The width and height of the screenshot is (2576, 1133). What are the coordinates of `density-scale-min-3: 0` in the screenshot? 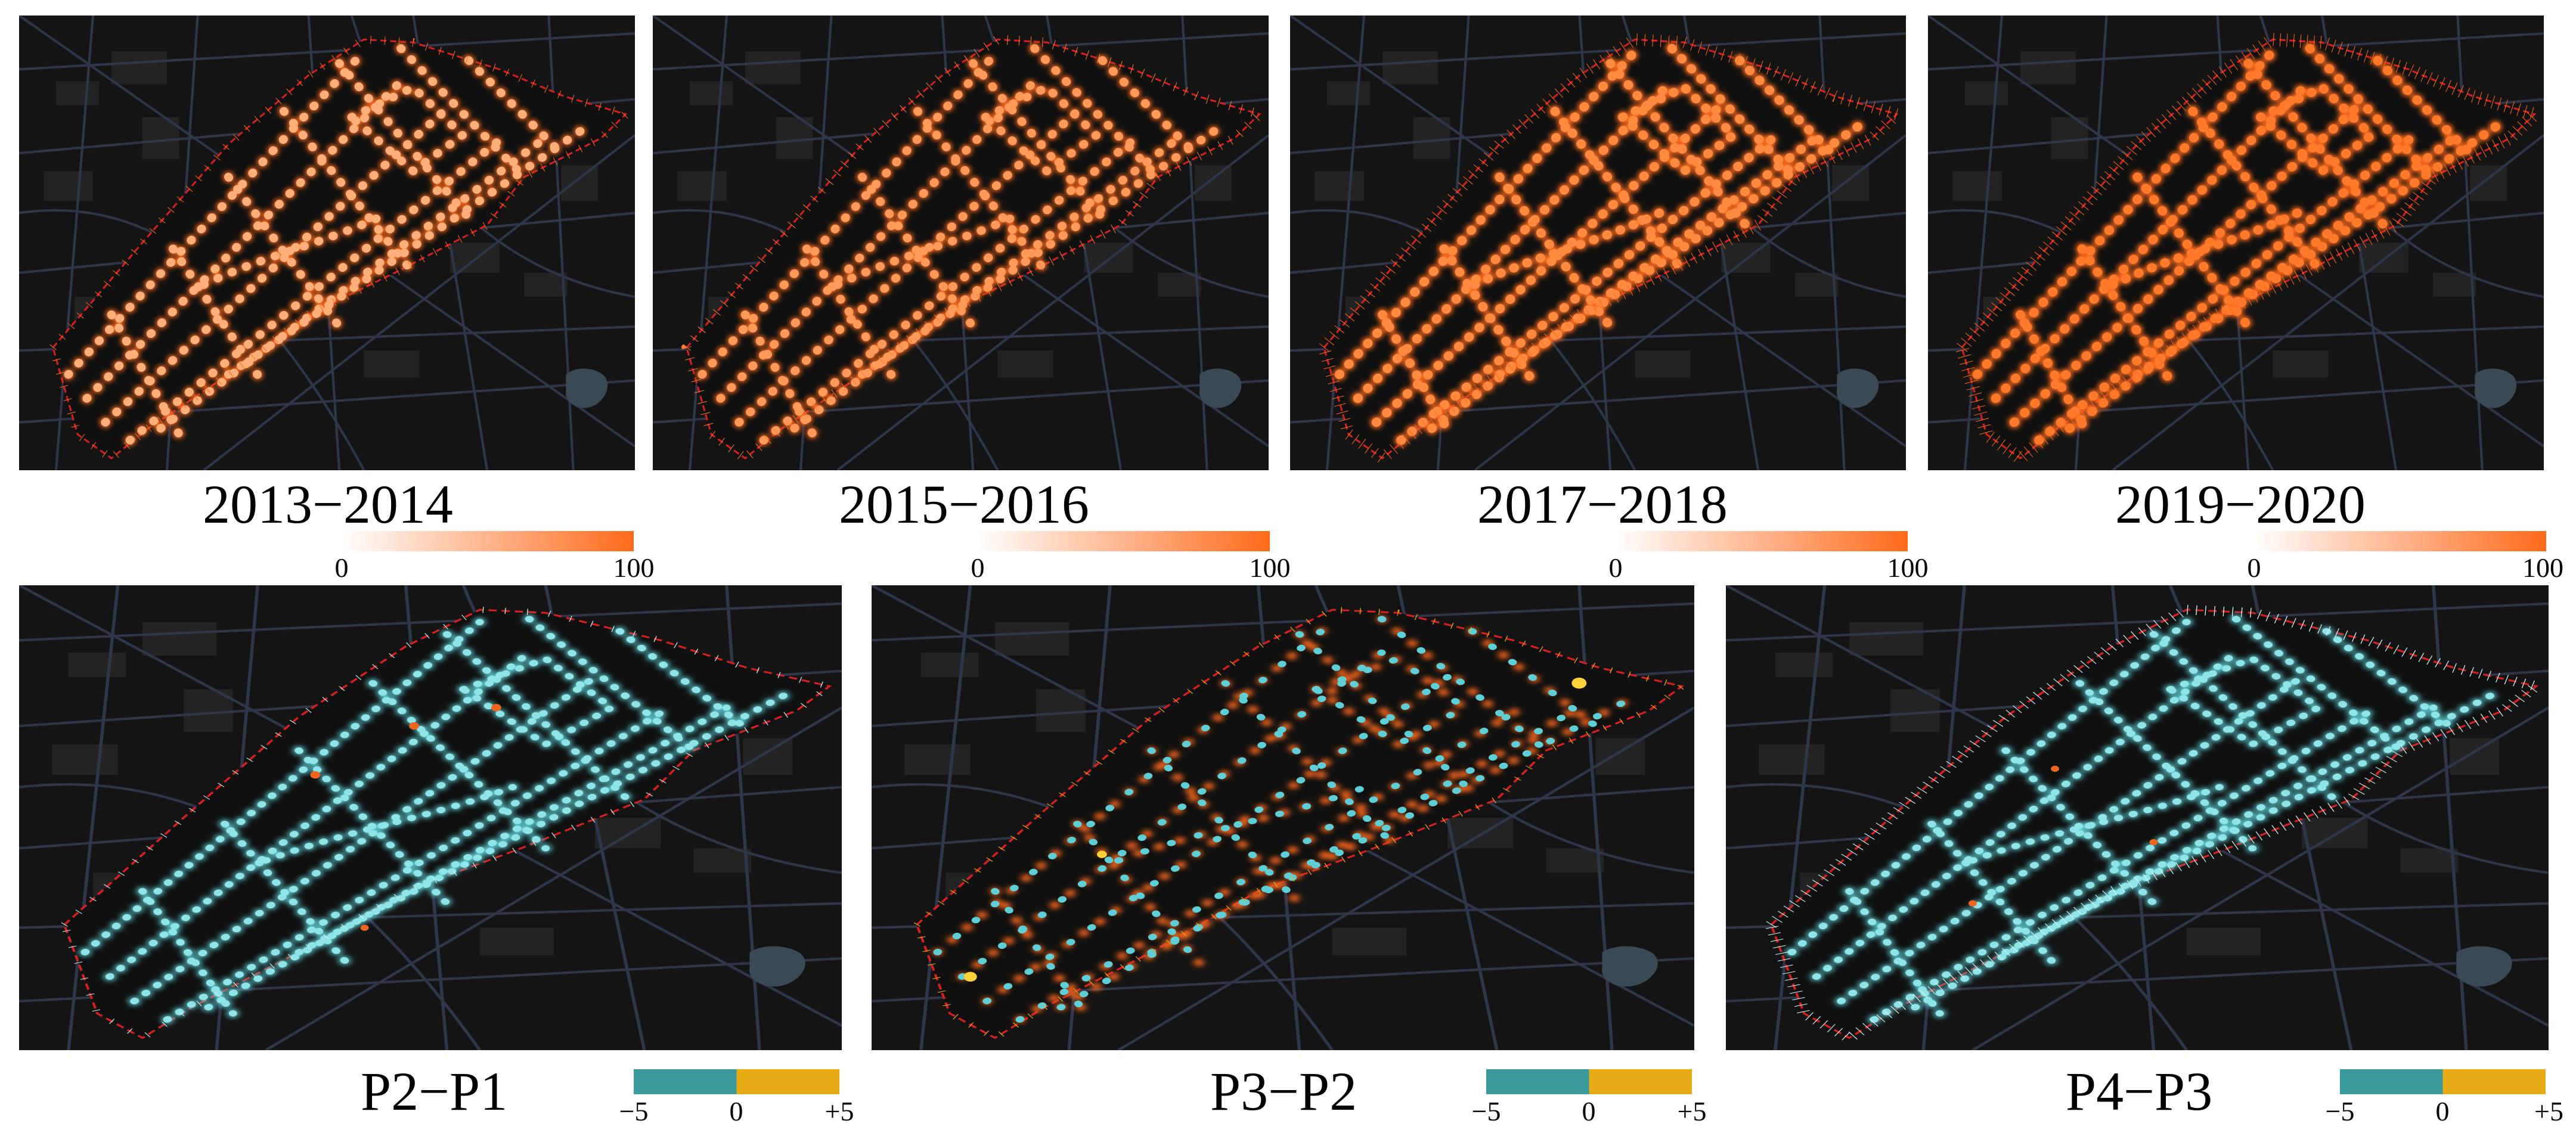 It's located at (1615, 567).